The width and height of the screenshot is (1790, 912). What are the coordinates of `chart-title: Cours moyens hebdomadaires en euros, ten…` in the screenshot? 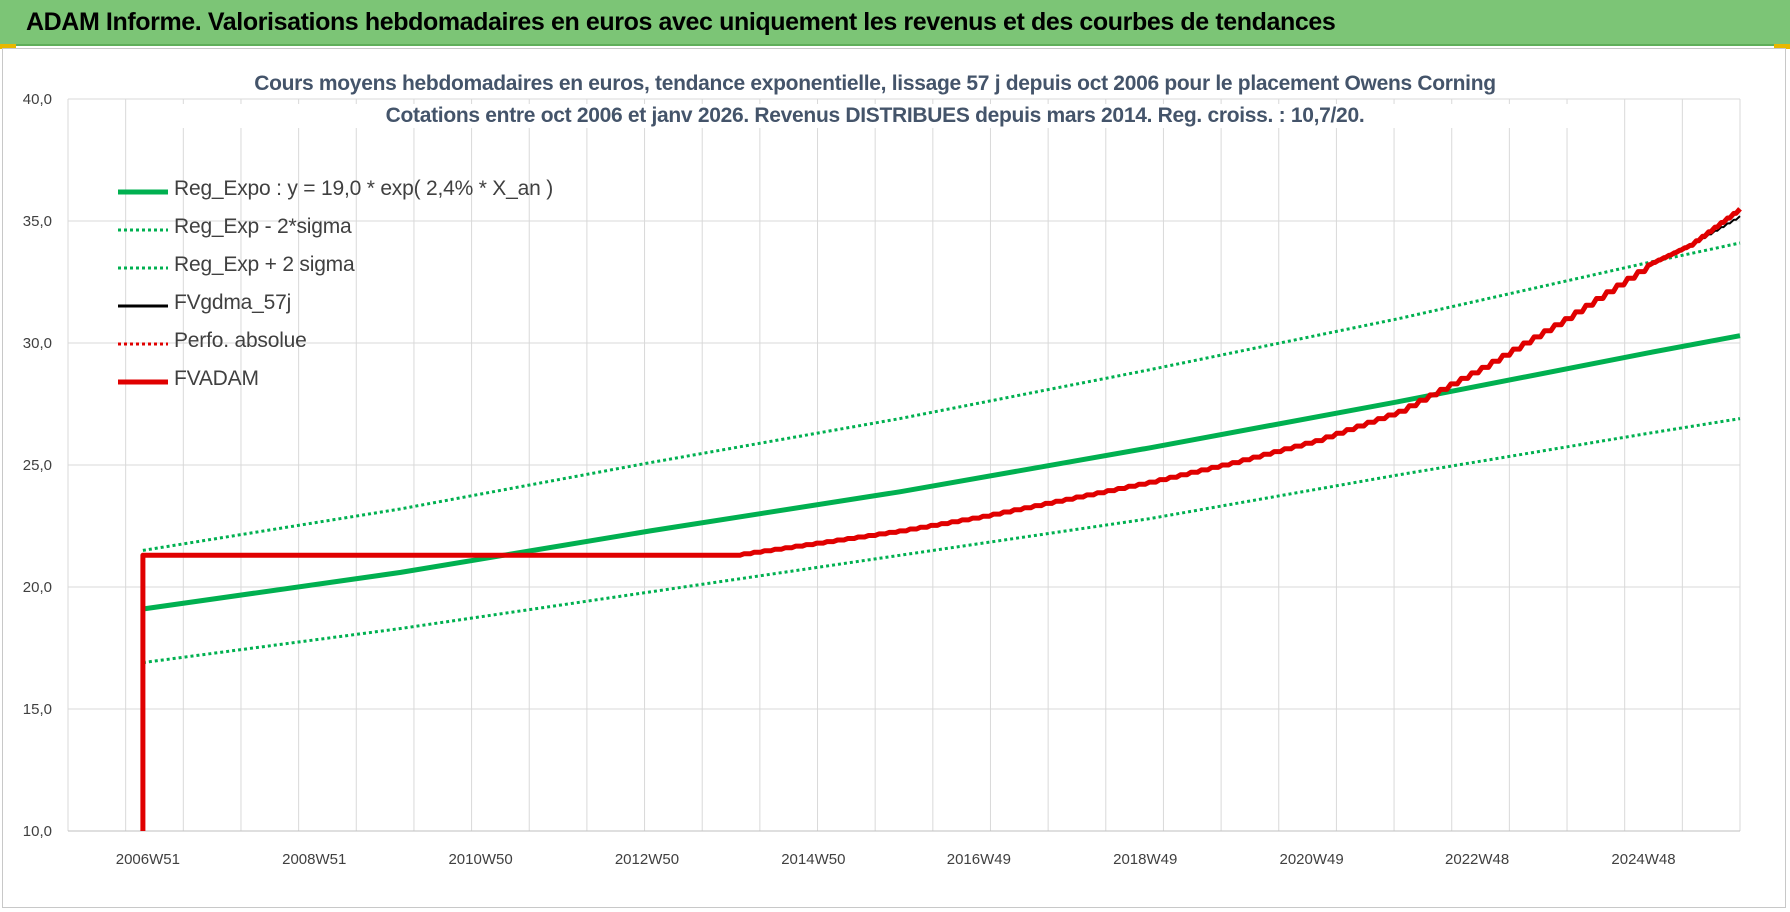 It's located at (875, 84).